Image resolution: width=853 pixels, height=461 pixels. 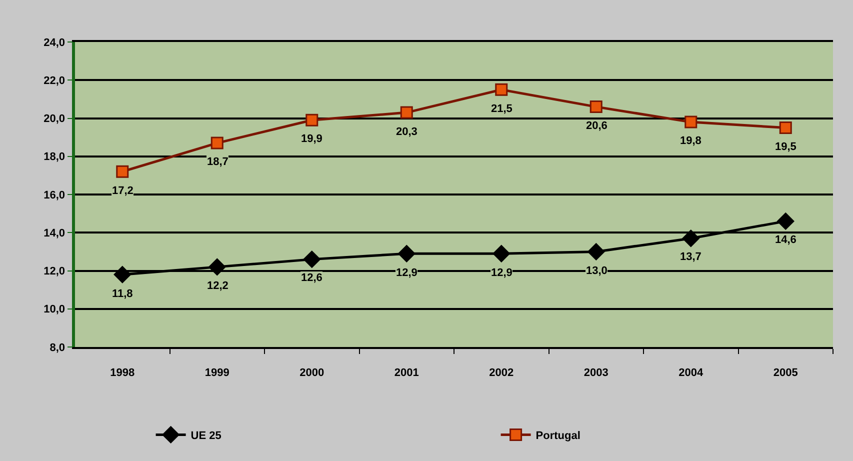 What do you see at coordinates (55, 310) in the screenshot?
I see `y-tick-label: 10,0` at bounding box center [55, 310].